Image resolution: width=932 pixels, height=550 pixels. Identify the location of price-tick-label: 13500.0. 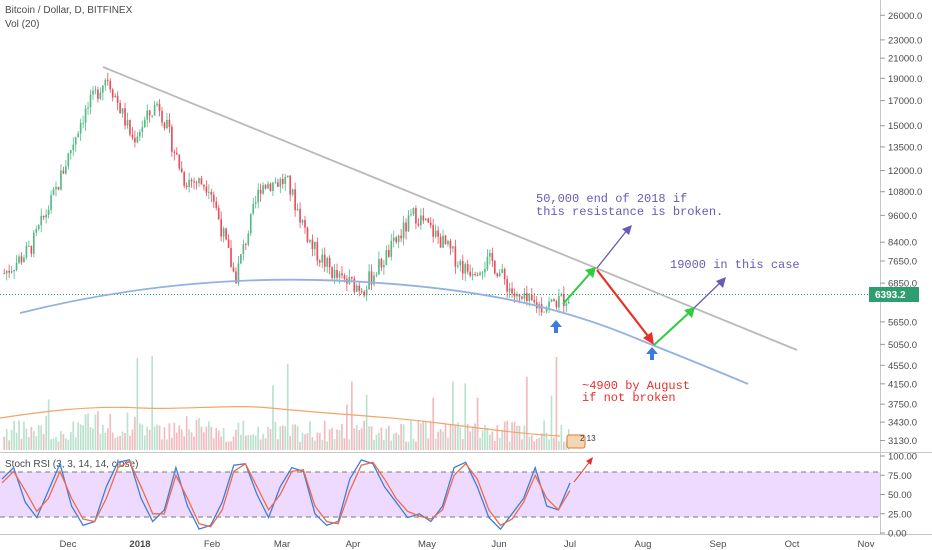
(905, 147).